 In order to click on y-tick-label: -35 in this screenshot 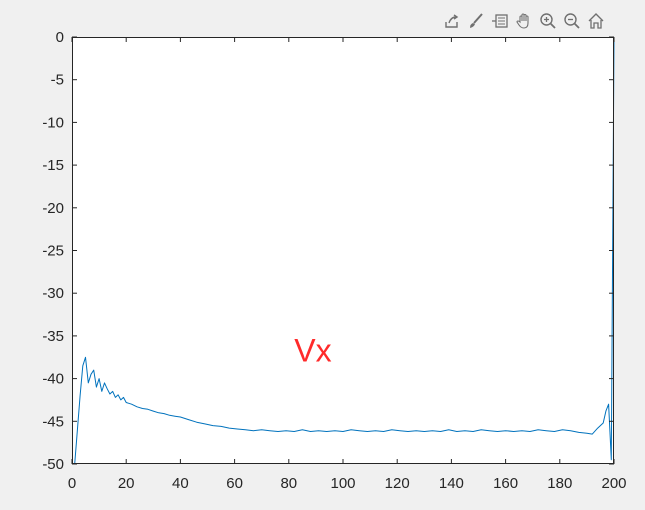, I will do `click(53, 336)`.